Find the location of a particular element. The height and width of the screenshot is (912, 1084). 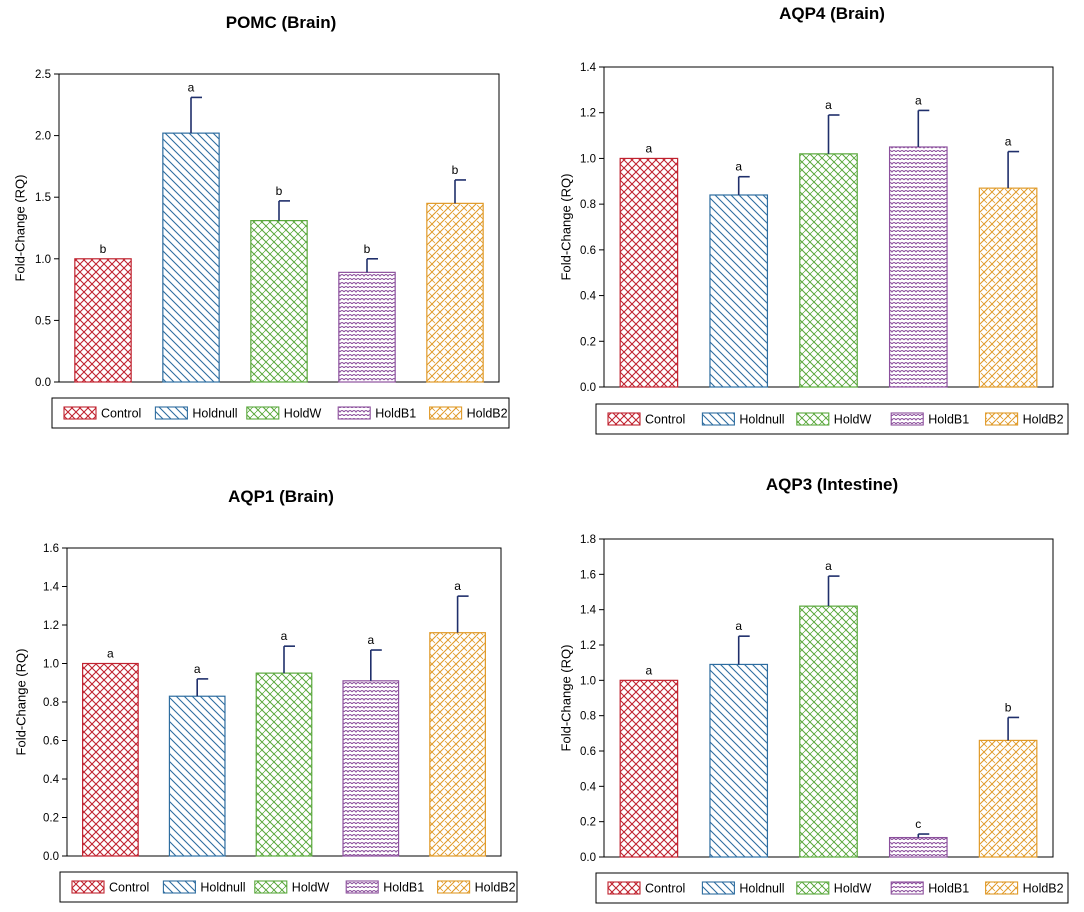

y-tick-label: 1.5 is located at coordinates (43, 198).